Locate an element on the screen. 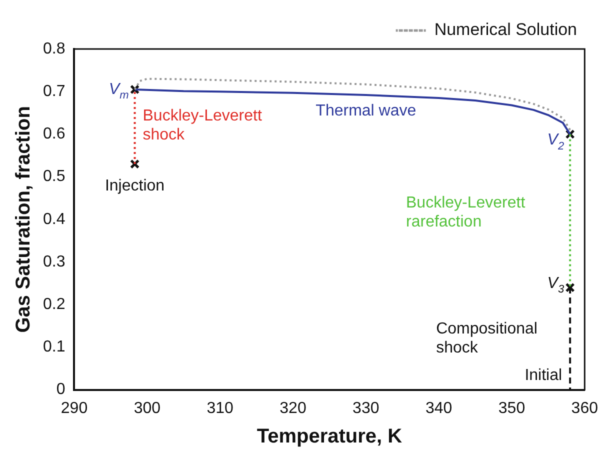 This screenshot has width=609, height=461. x-tick-label: 310 is located at coordinates (220, 408).